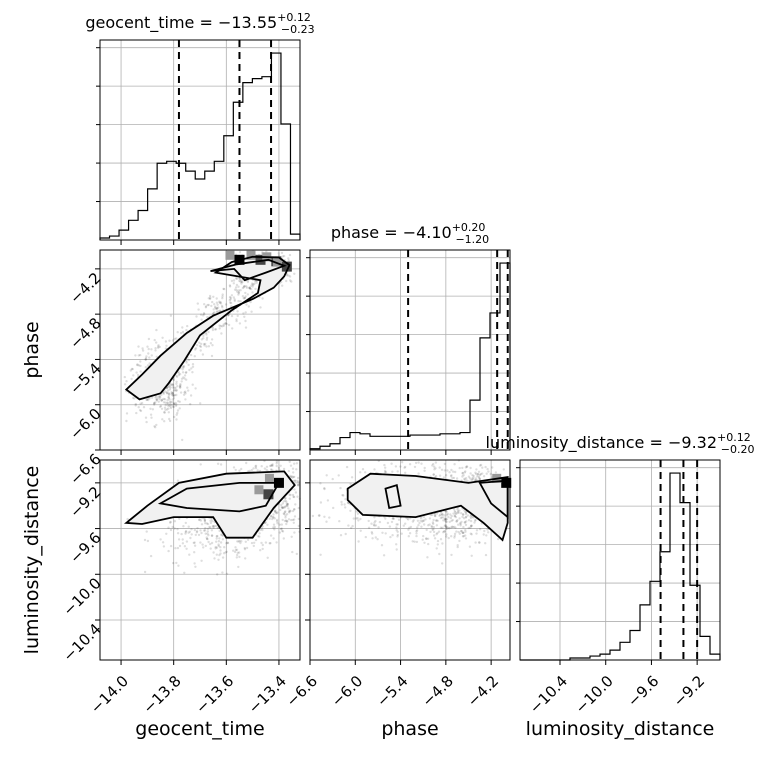 Image resolution: width=760 pixels, height=760 pixels. I want to click on panel-frame, so click(410, 560).